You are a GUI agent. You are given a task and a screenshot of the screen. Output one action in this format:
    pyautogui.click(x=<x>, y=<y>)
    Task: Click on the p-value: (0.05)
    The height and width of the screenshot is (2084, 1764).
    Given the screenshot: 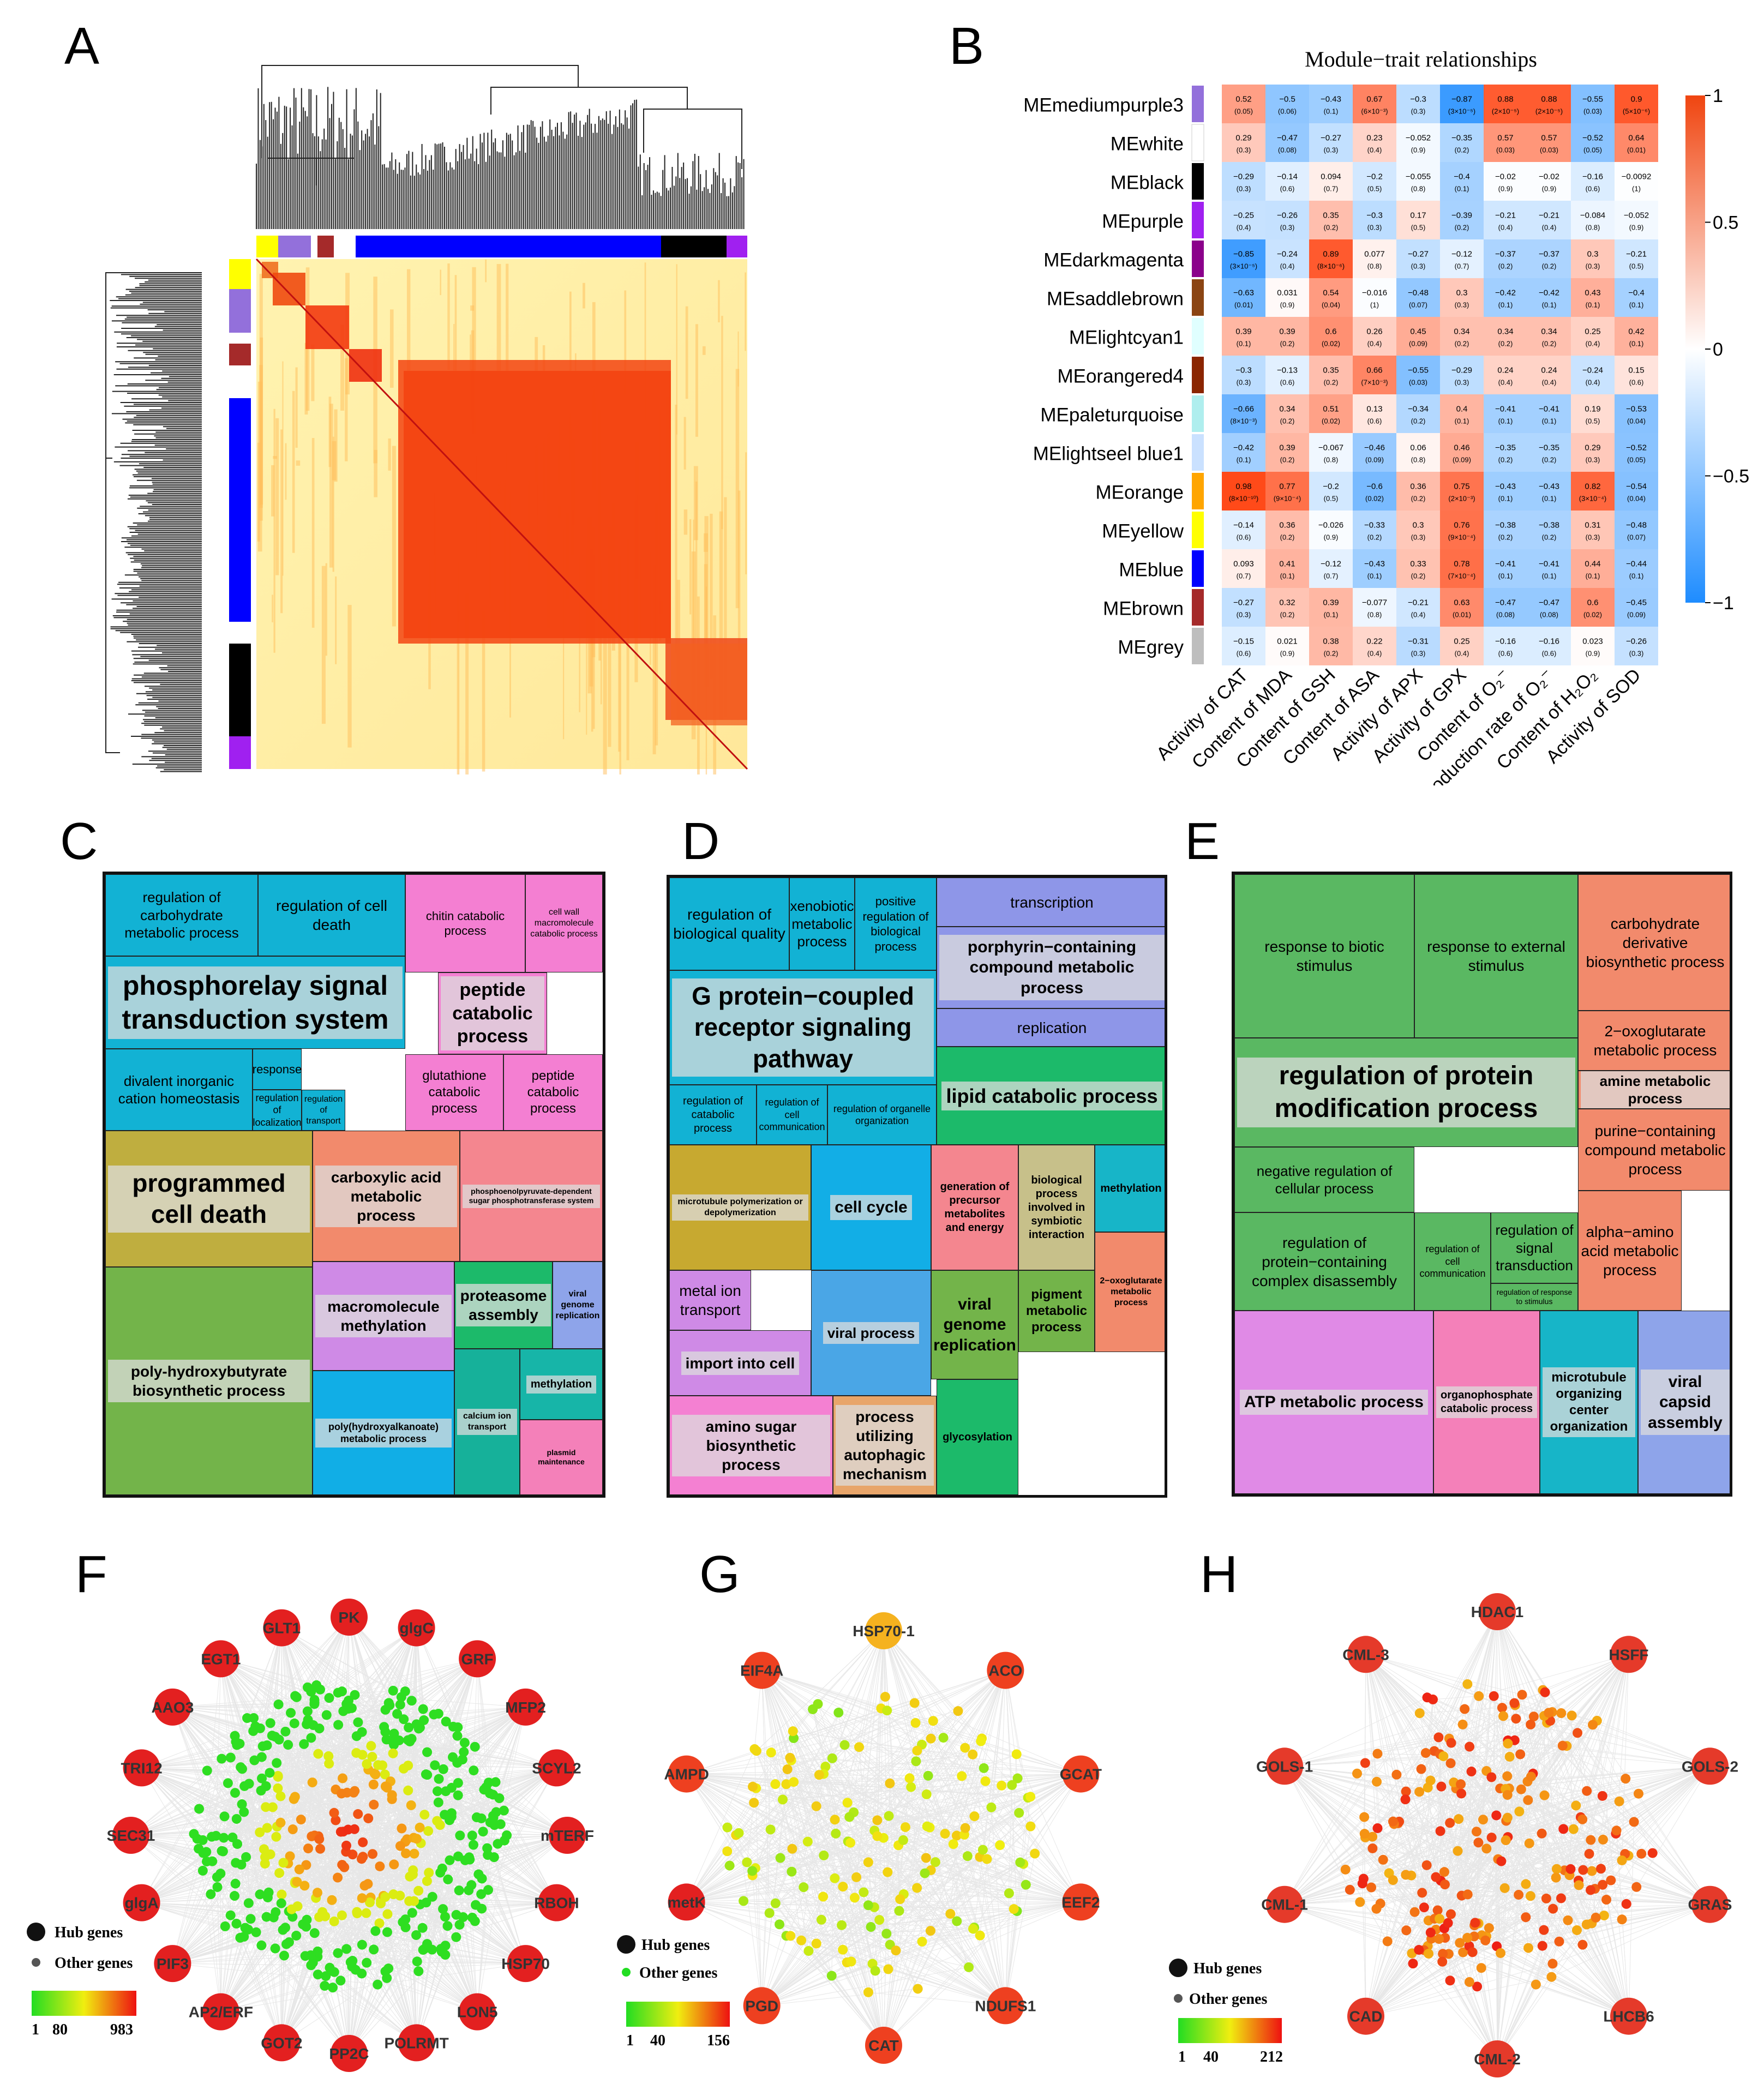 What is the action you would take?
    pyautogui.click(x=1243, y=111)
    